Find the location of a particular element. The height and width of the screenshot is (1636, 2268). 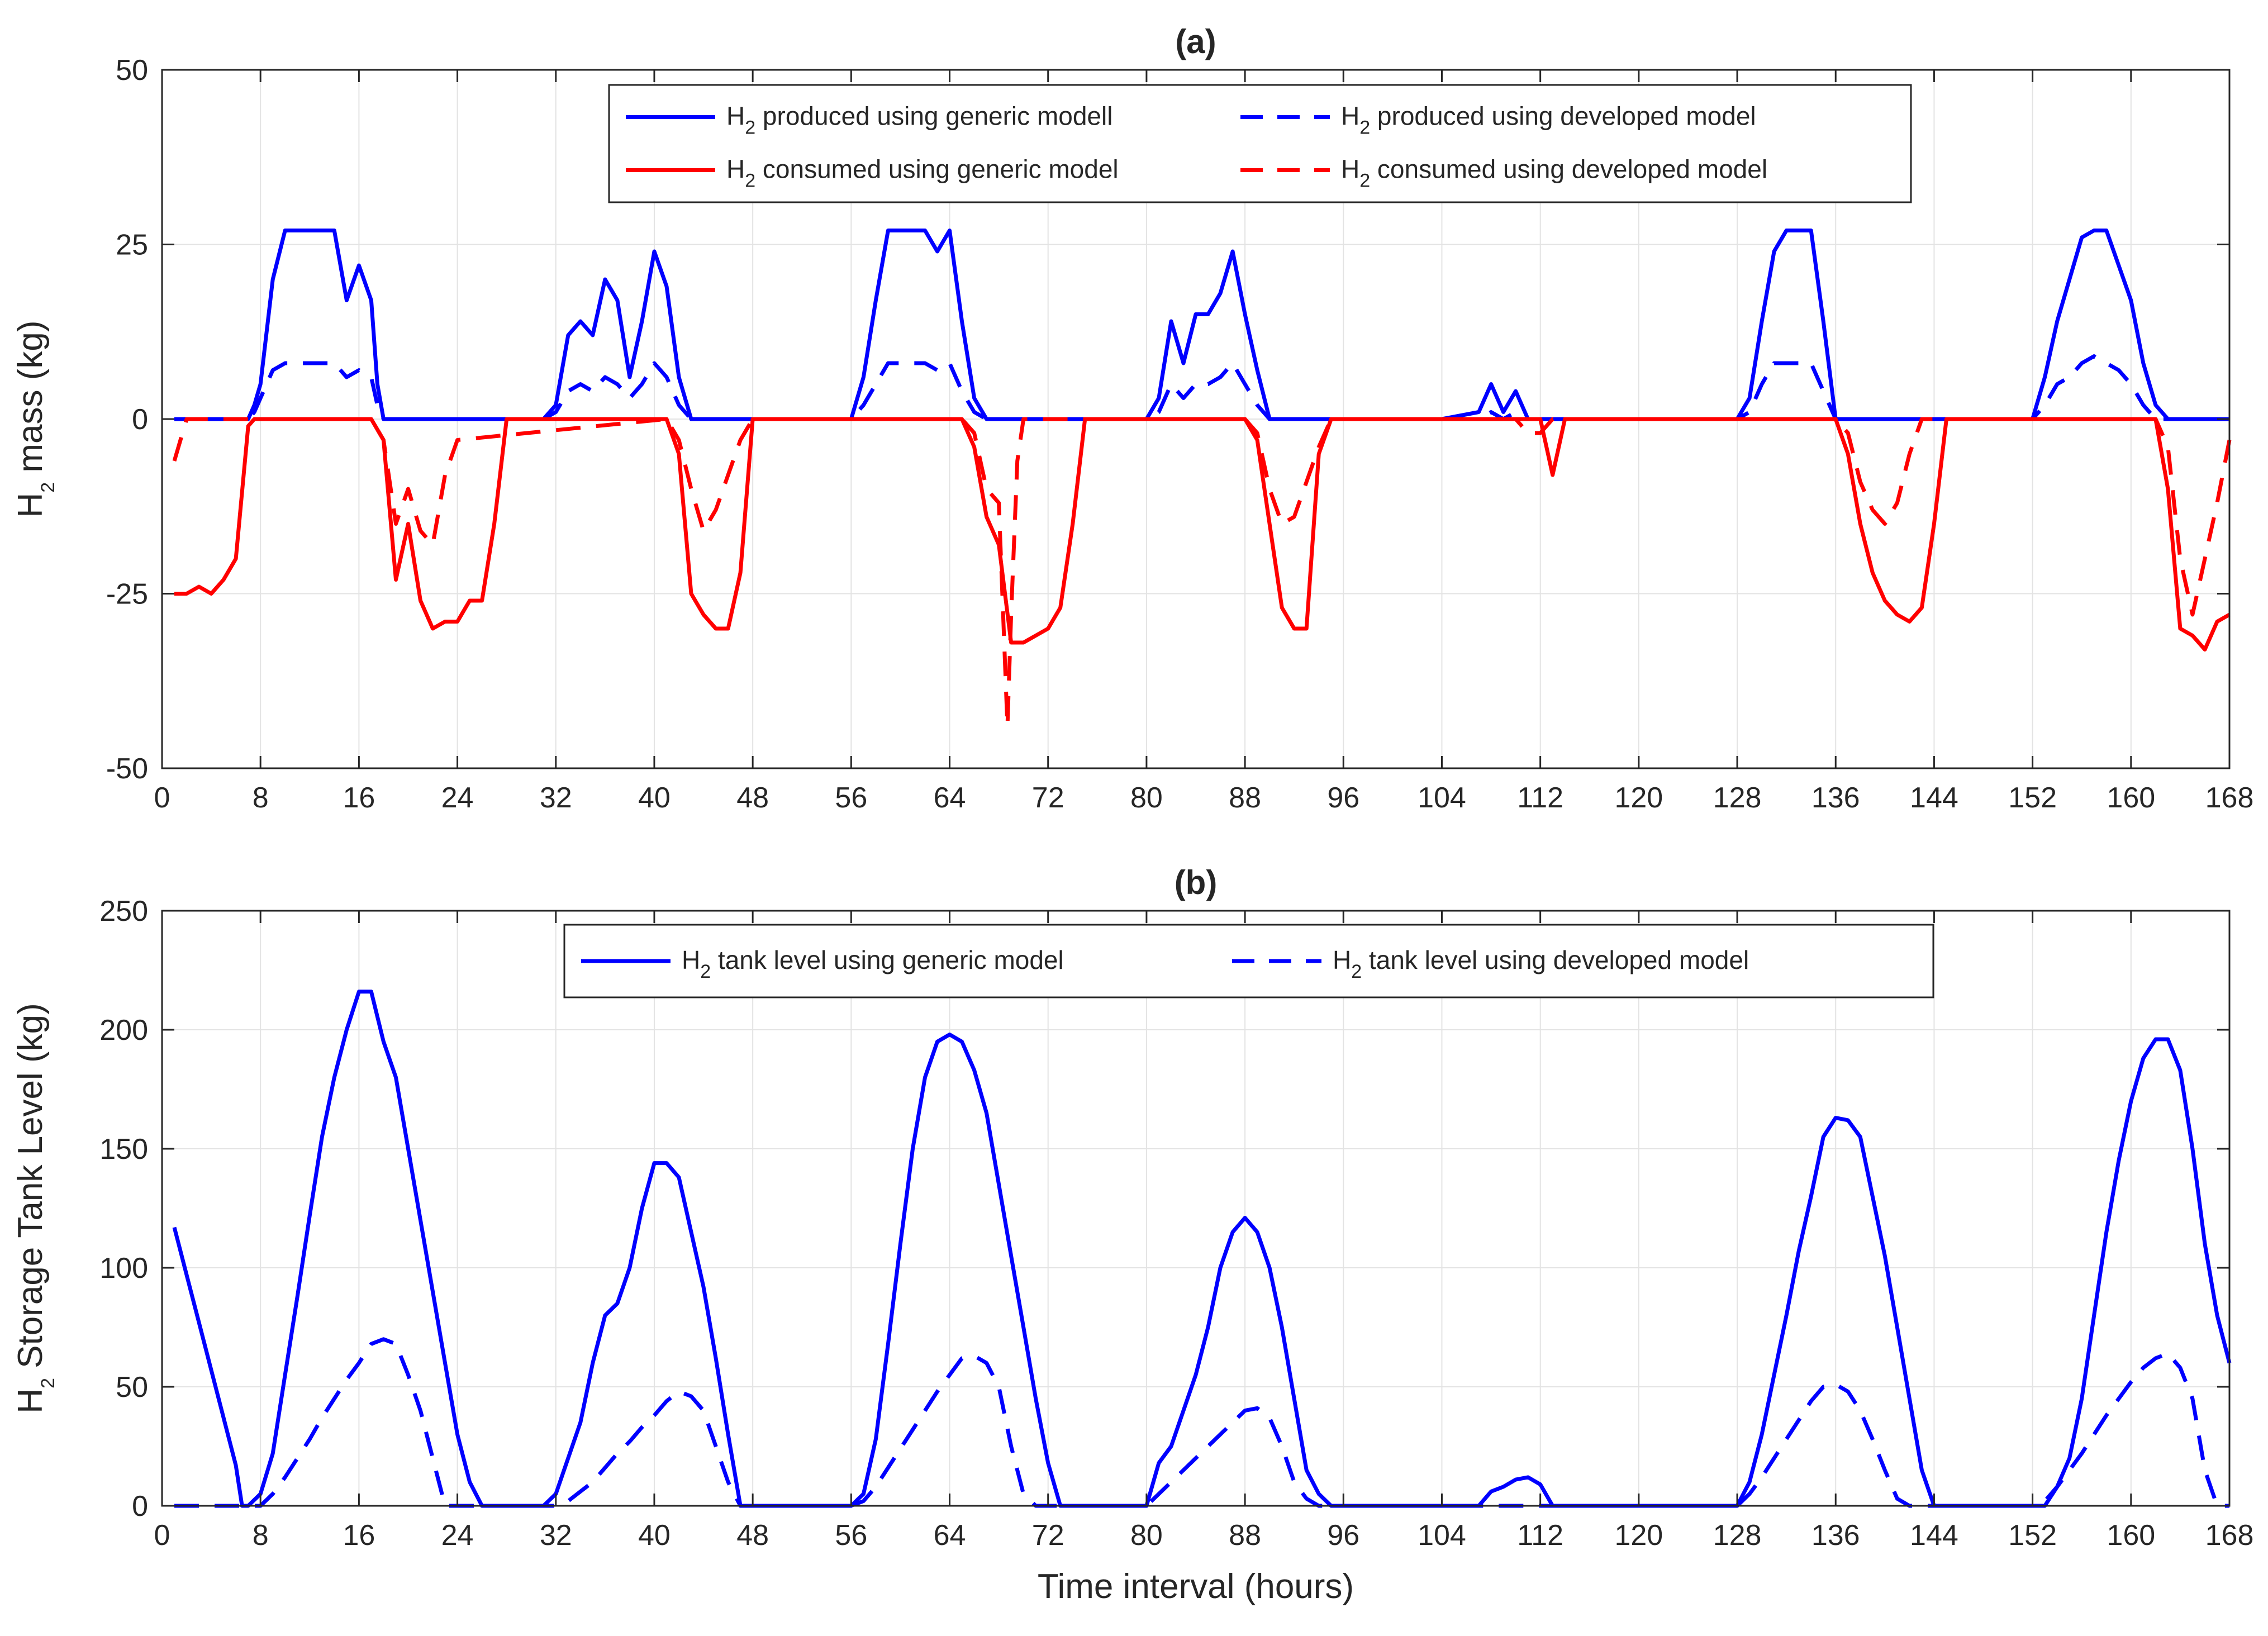

y-tick-label: -50 is located at coordinates (127, 769).